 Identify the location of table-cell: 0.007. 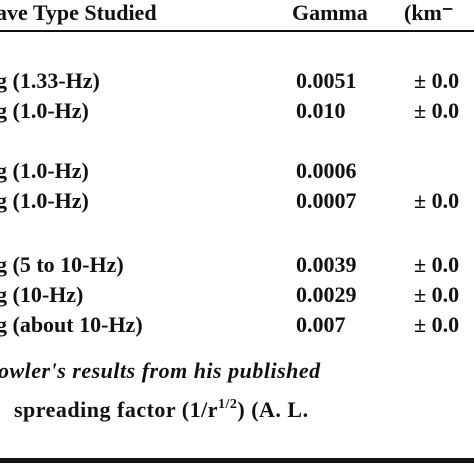
(321, 324).